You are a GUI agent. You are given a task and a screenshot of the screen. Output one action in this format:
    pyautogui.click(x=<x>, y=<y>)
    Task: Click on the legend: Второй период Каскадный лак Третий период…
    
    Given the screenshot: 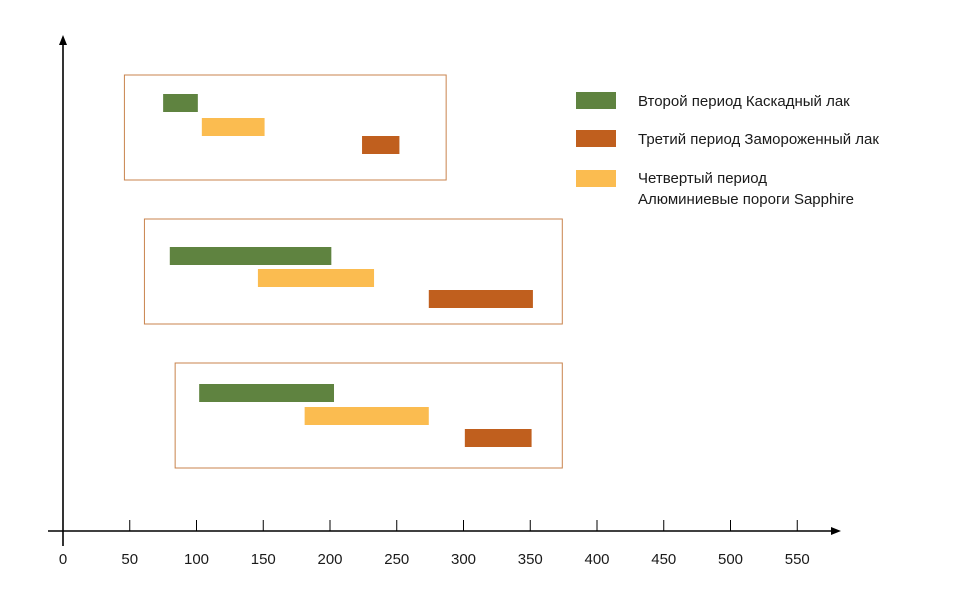 What is the action you would take?
    pyautogui.click(x=727, y=150)
    